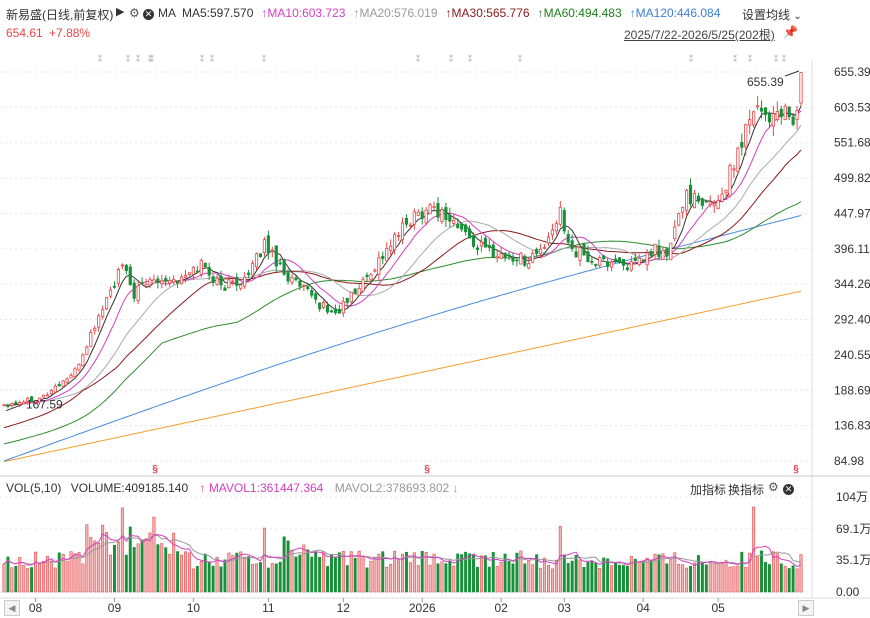 The height and width of the screenshot is (618, 870). What do you see at coordinates (396, 488) in the screenshot?
I see `vol-mavol2: MAVOL2:378693.802 ↓` at bounding box center [396, 488].